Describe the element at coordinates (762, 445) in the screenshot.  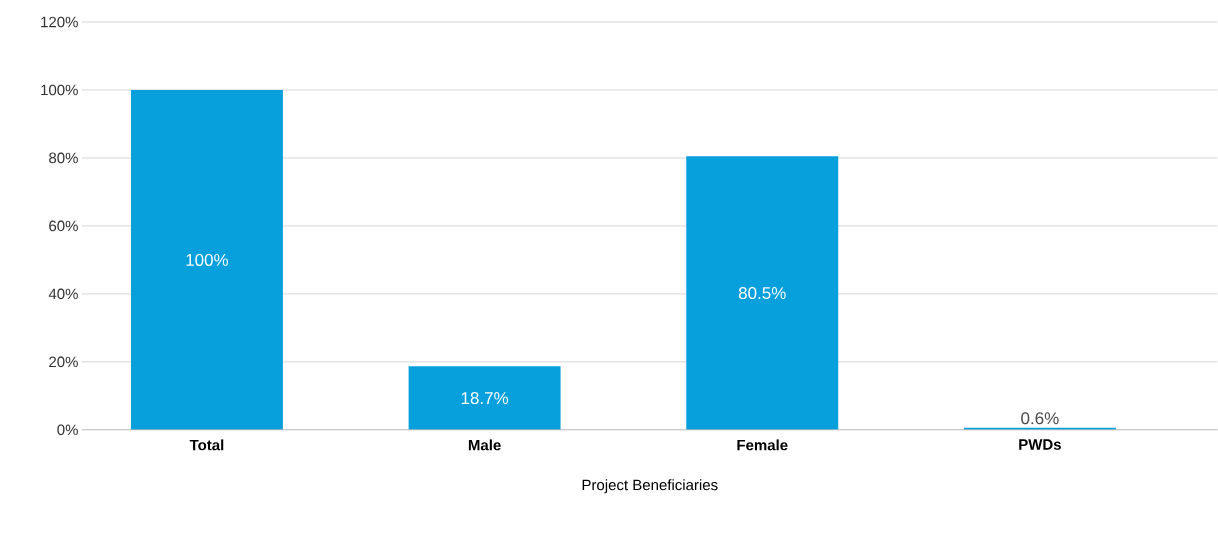
I see `x-tick-label: Female` at that location.